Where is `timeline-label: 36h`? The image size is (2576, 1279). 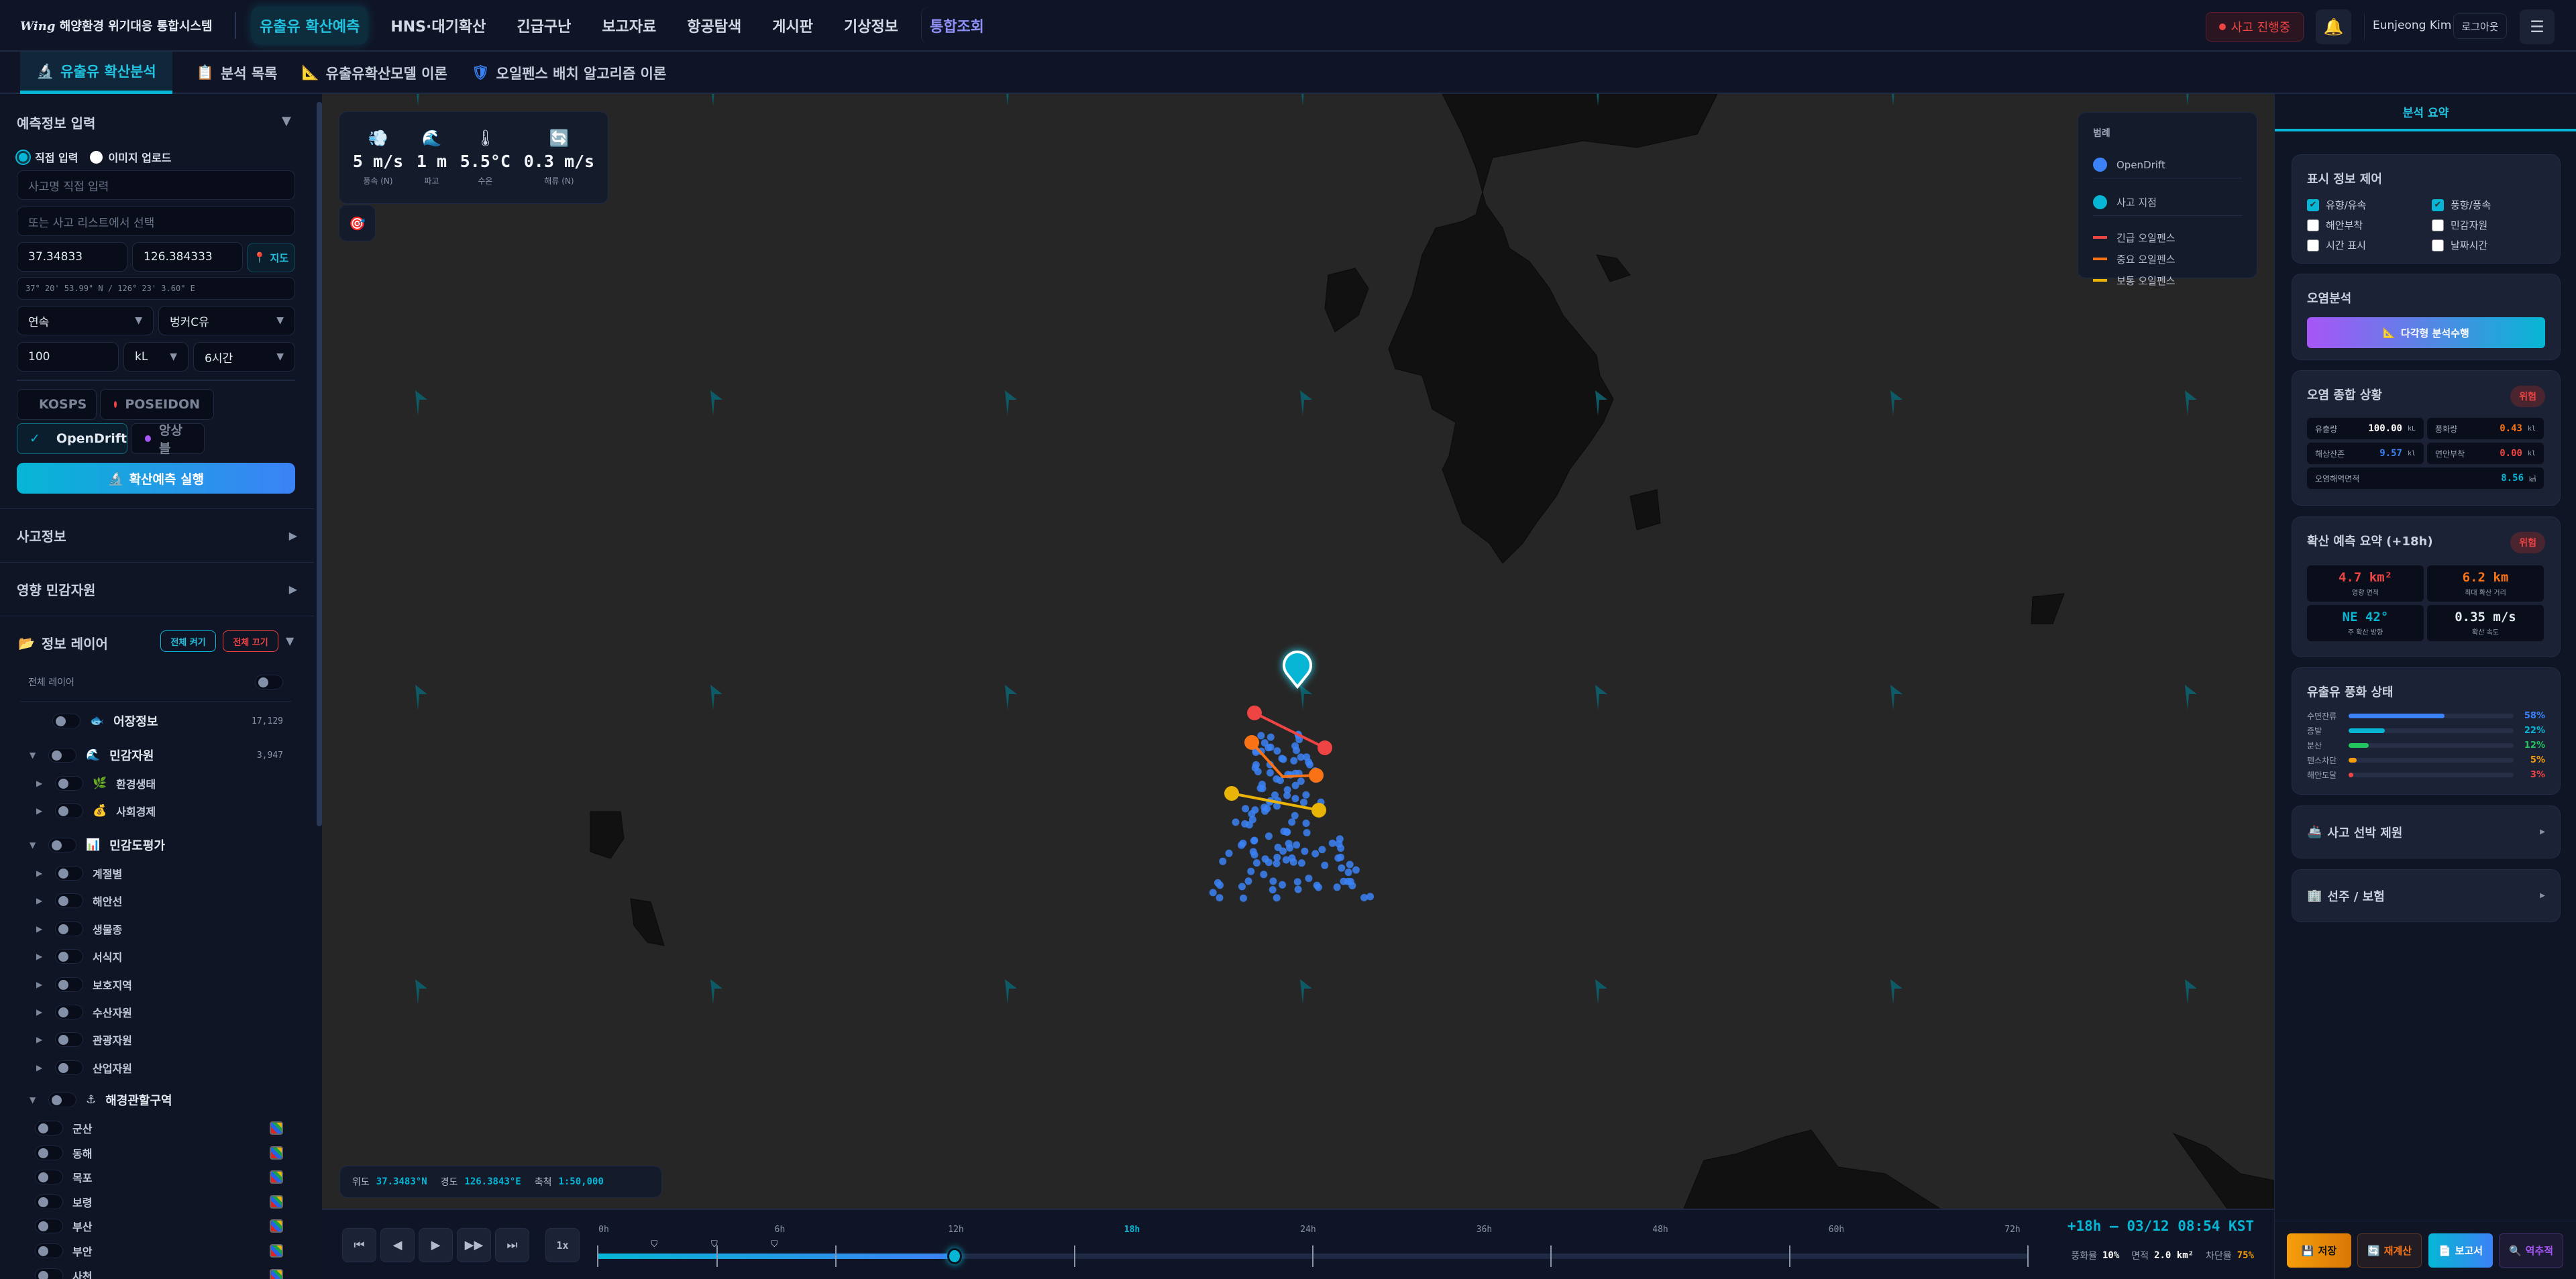 timeline-label: 36h is located at coordinates (1484, 1230).